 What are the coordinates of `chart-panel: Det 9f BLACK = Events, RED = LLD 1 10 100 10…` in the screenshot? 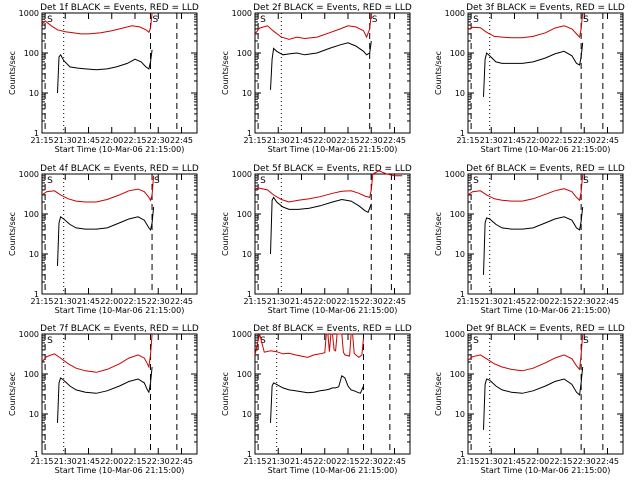 It's located at (529, 399).